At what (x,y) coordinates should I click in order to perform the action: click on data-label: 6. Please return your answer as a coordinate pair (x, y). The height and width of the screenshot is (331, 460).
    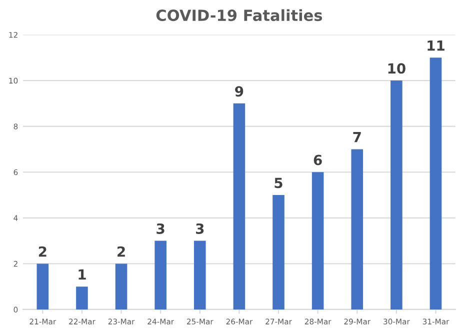
    Looking at the image, I should click on (318, 160).